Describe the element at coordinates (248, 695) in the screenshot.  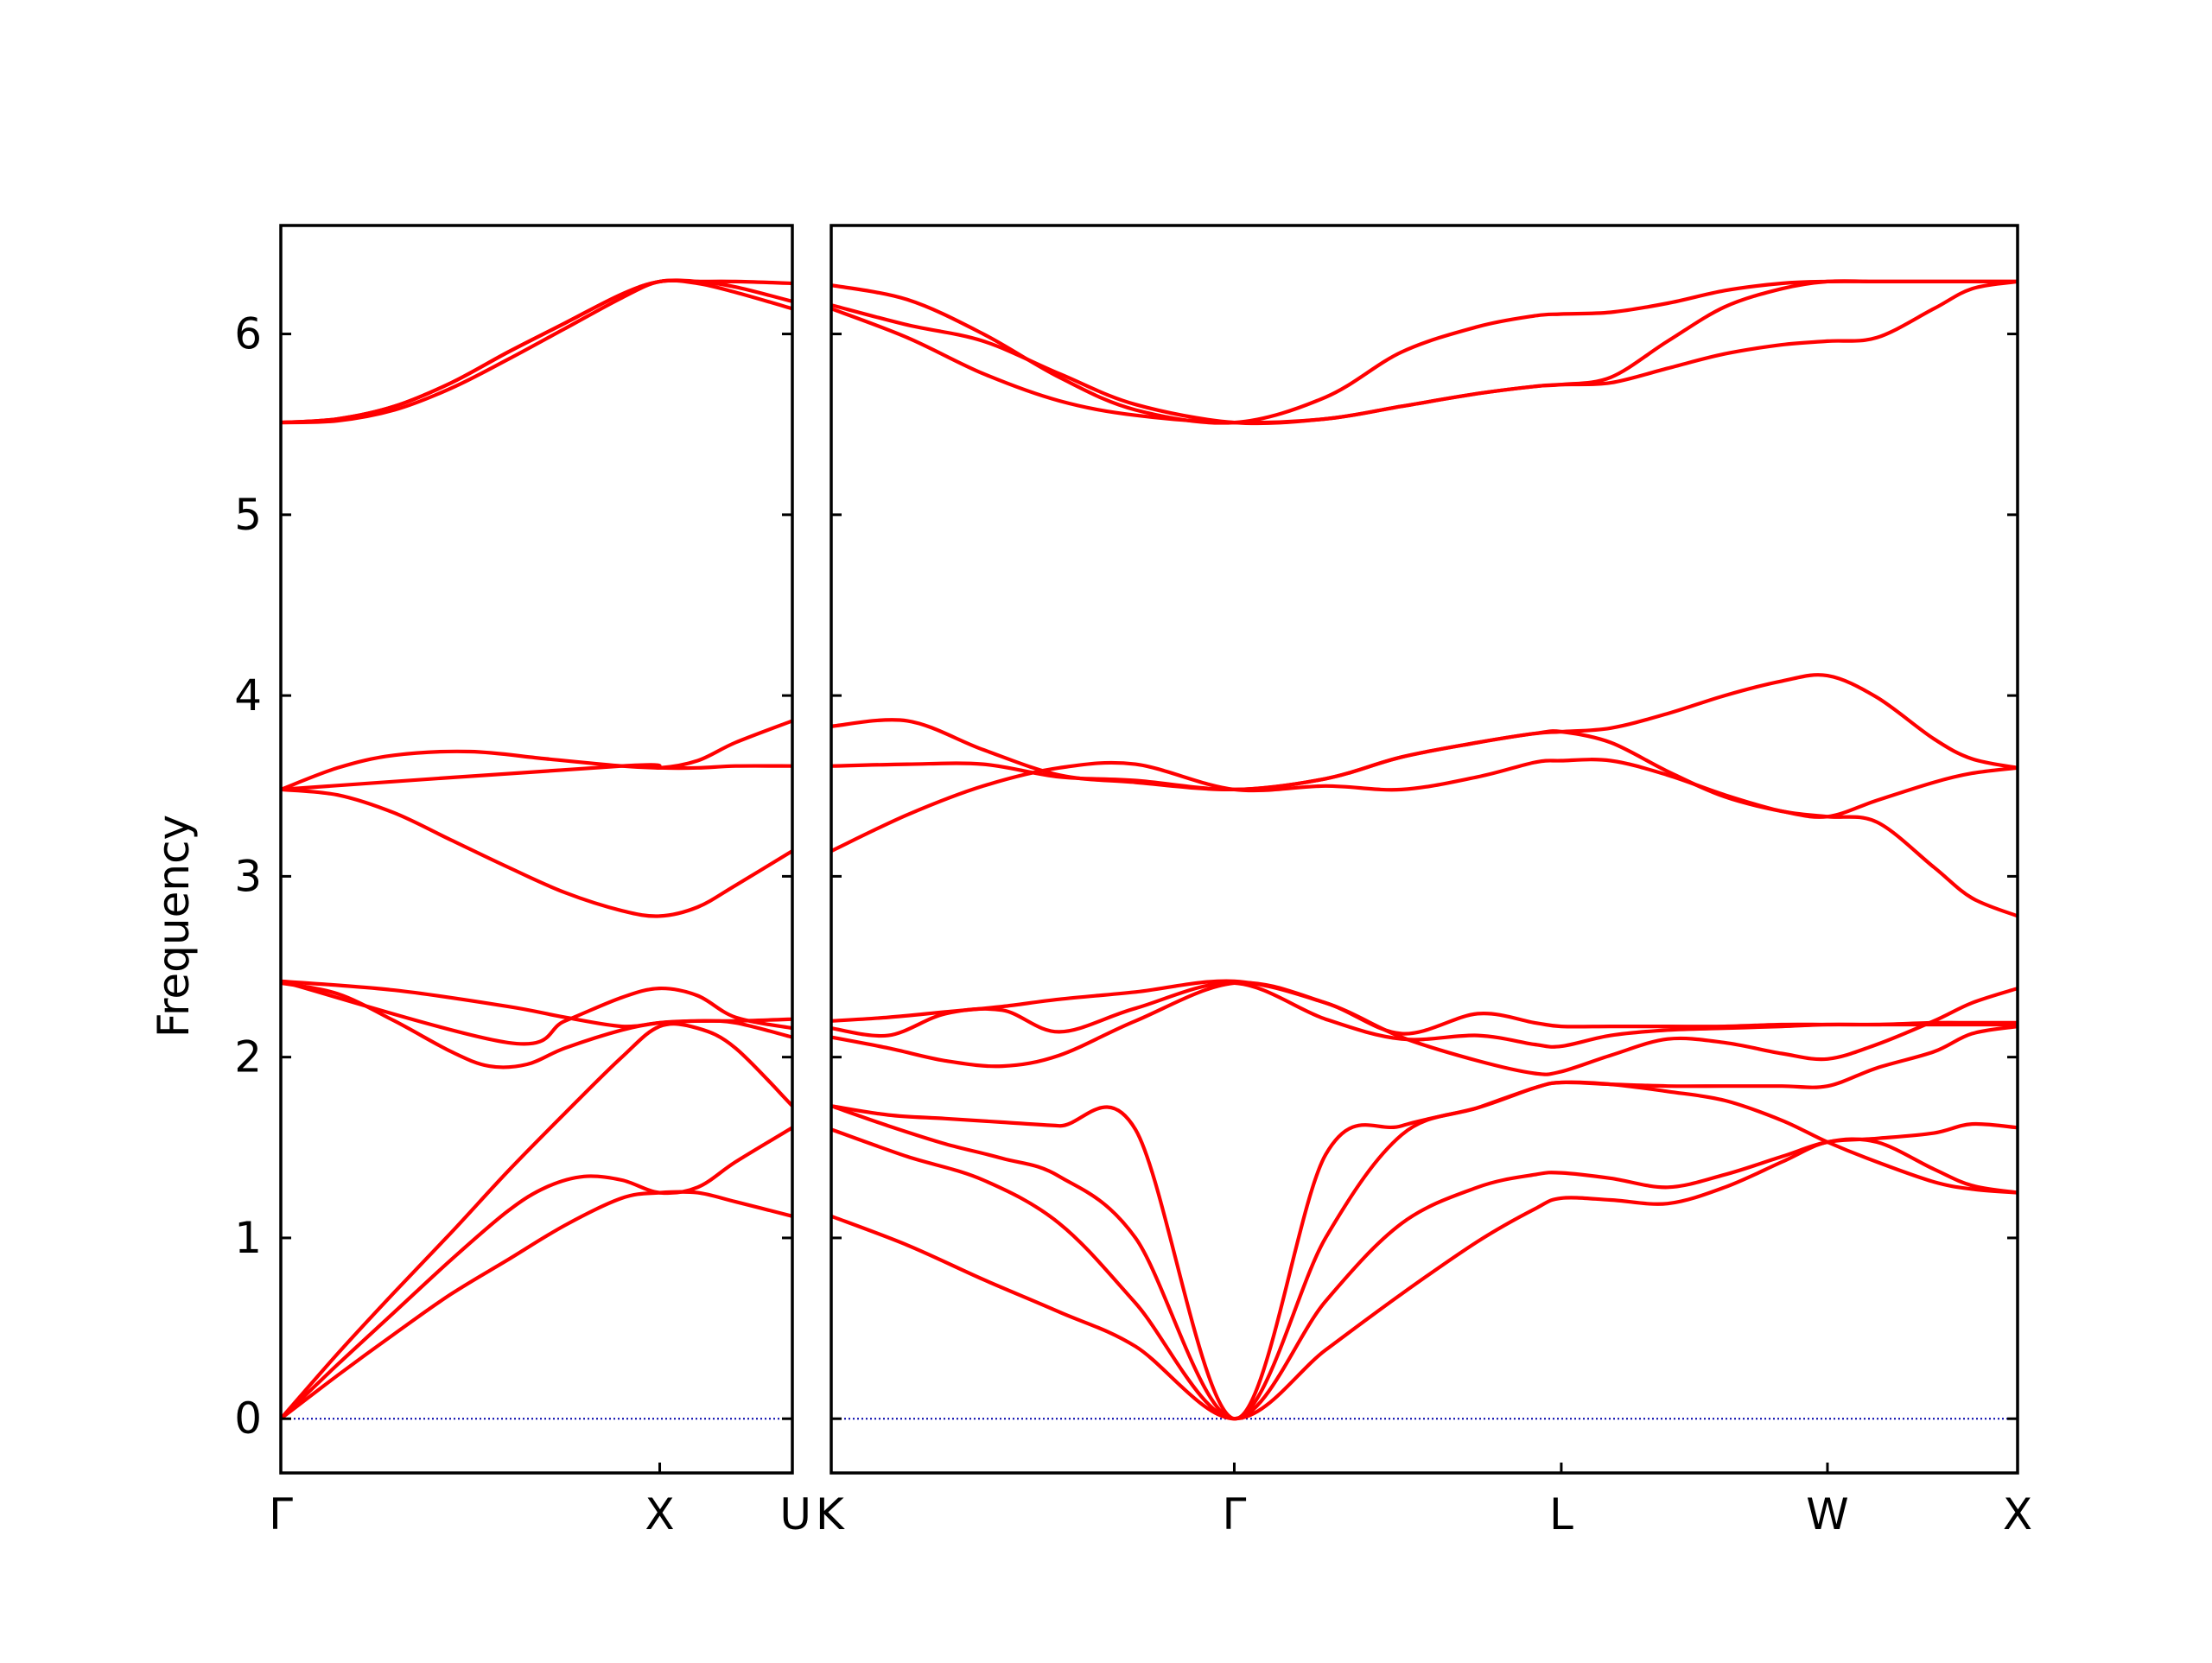
I see `y-tick-label: 4` at that location.